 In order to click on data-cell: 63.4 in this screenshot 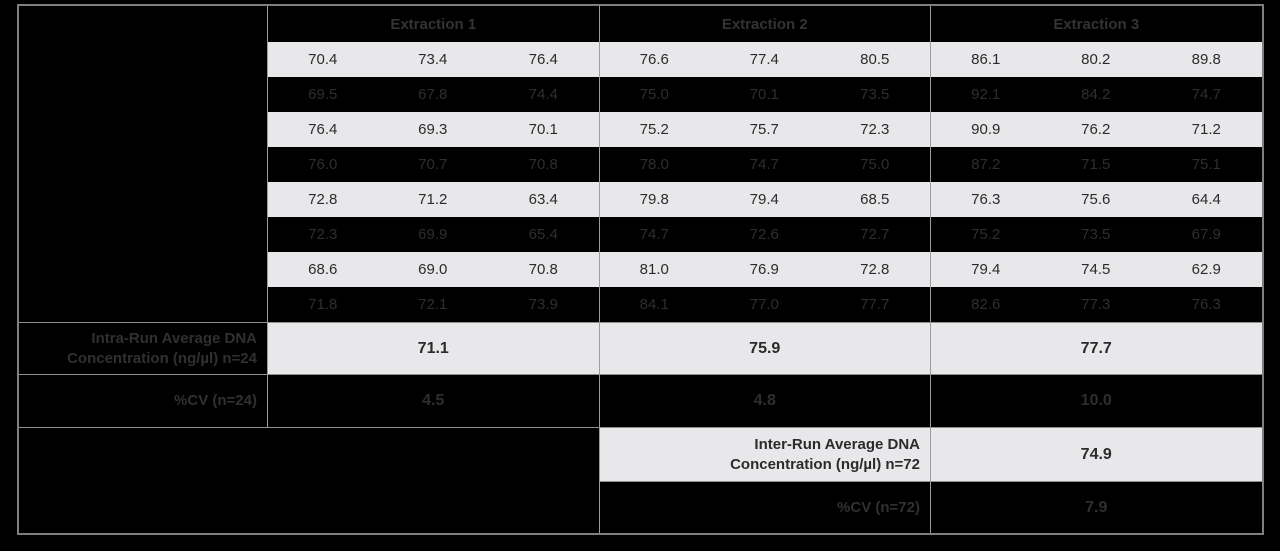, I will do `click(543, 199)`.